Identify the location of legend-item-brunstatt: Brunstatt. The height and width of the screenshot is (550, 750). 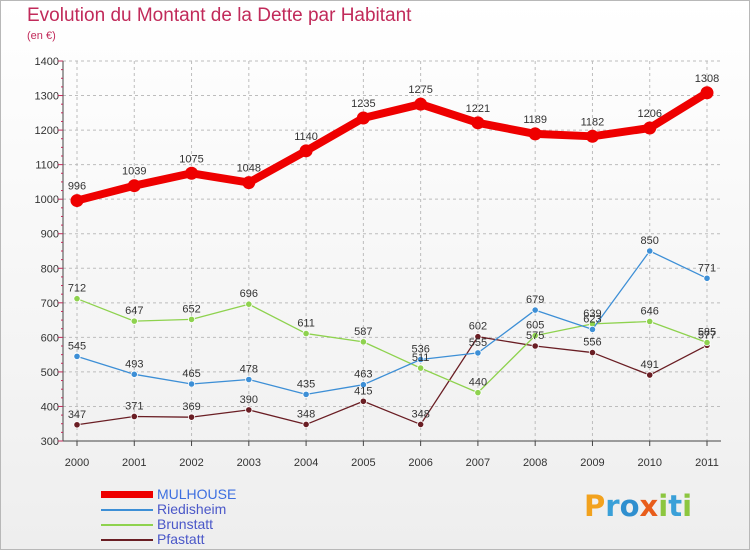
(168, 524).